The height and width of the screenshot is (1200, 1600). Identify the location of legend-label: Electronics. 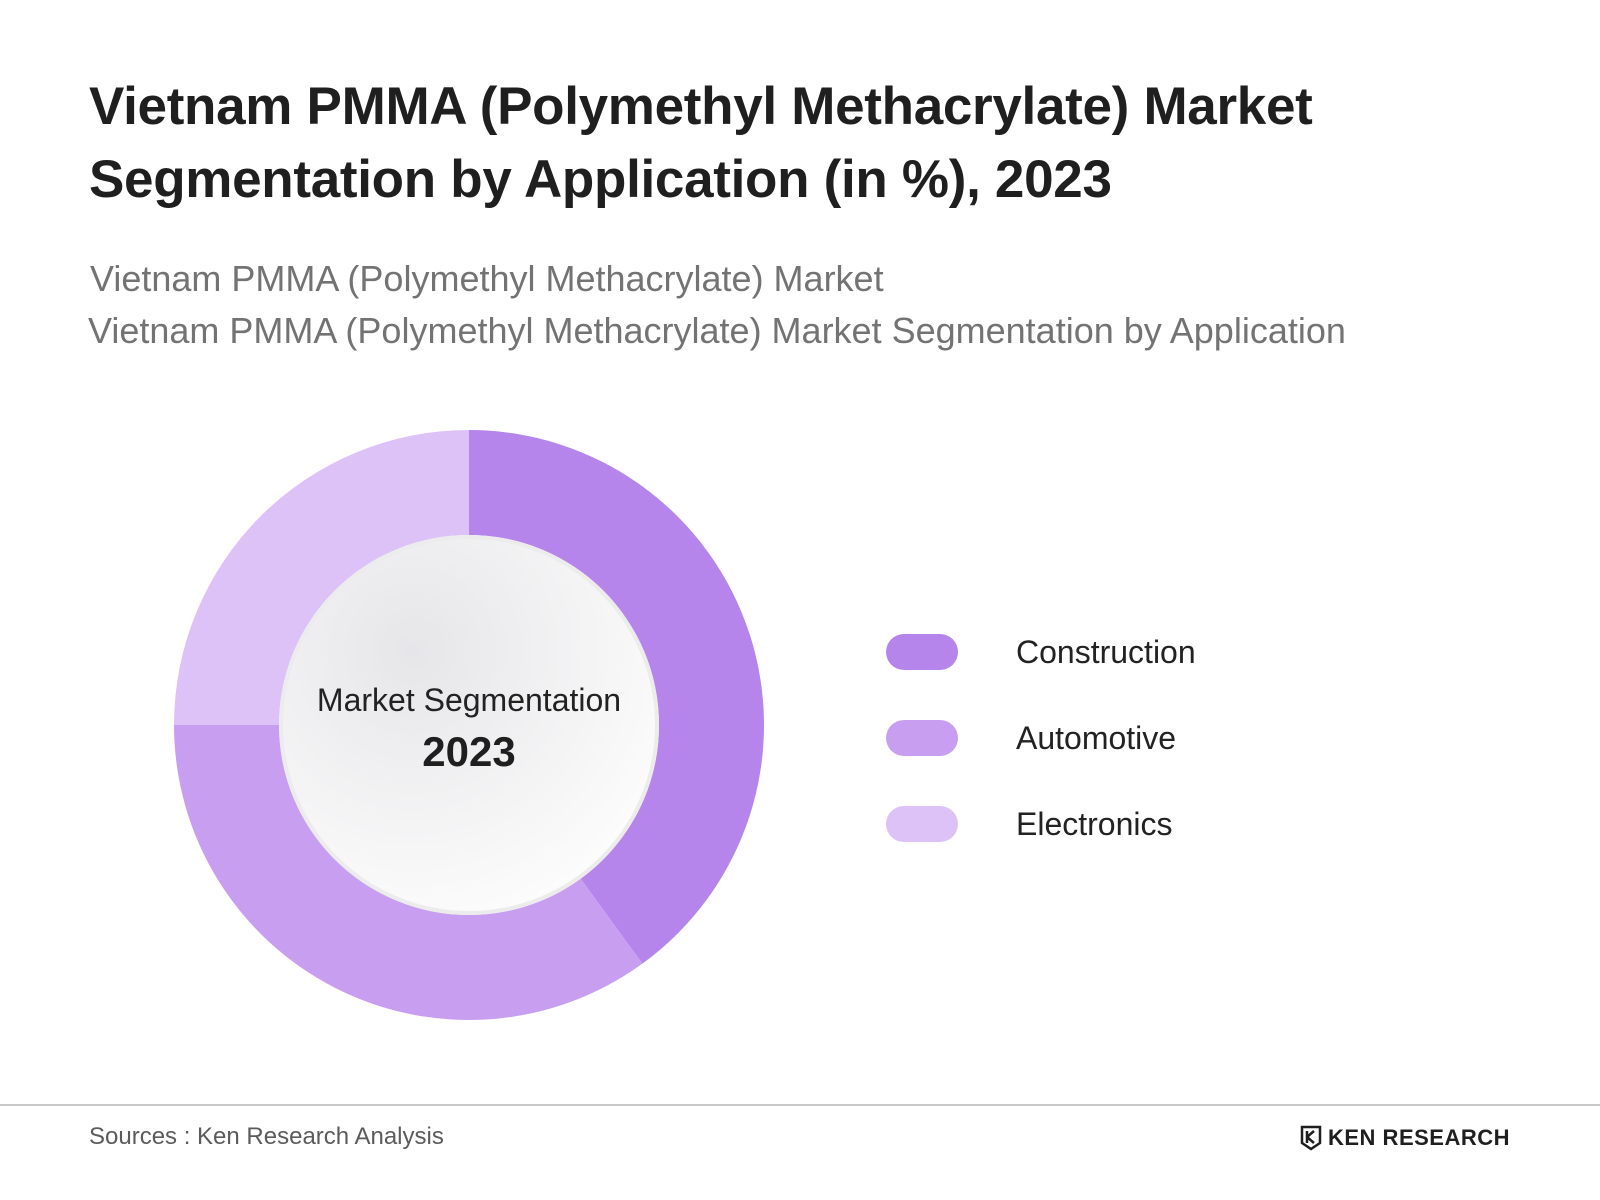
(1094, 824).